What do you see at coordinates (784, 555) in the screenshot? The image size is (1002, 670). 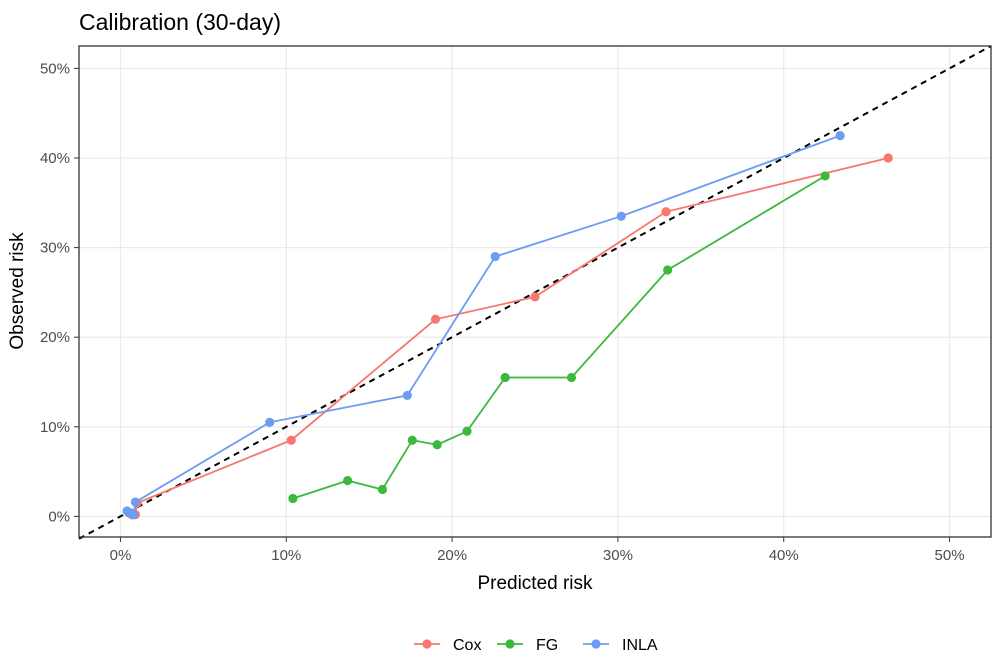 I see `x-tick-label: 40%` at bounding box center [784, 555].